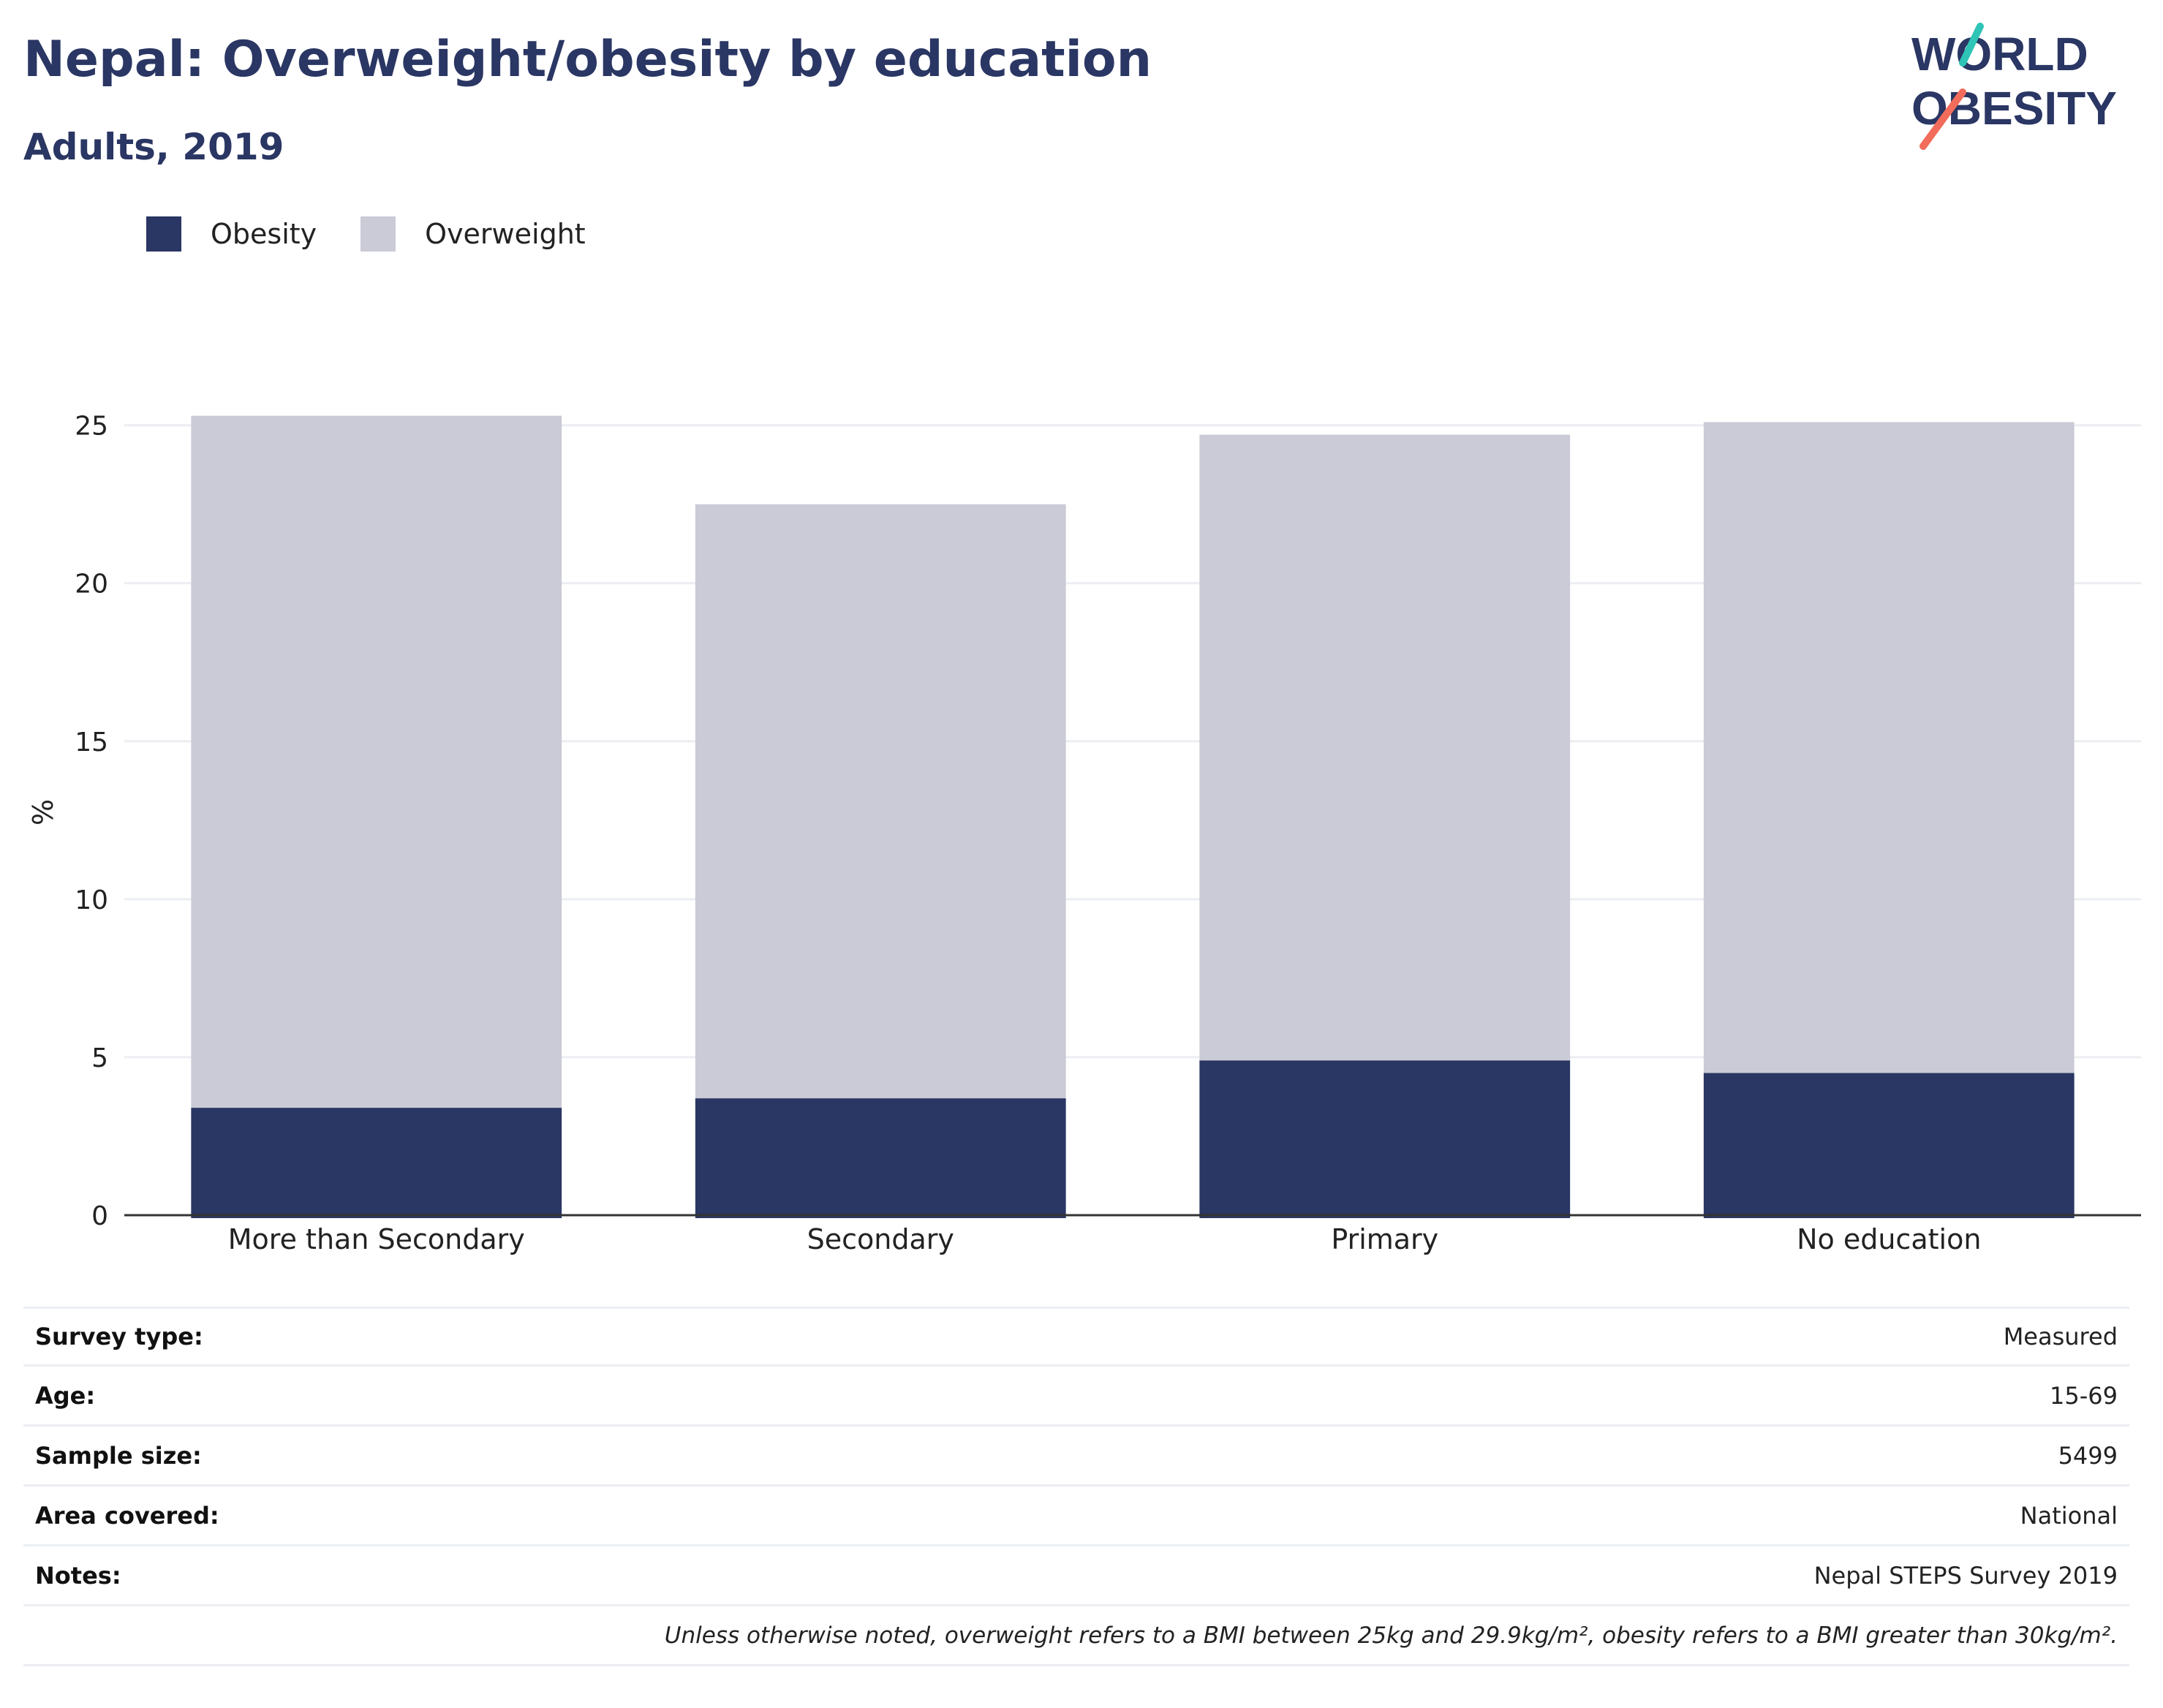 The width and height of the screenshot is (2163, 1708). I want to click on world-obesity-logo: WORLD OBESITY, so click(2014, 86).